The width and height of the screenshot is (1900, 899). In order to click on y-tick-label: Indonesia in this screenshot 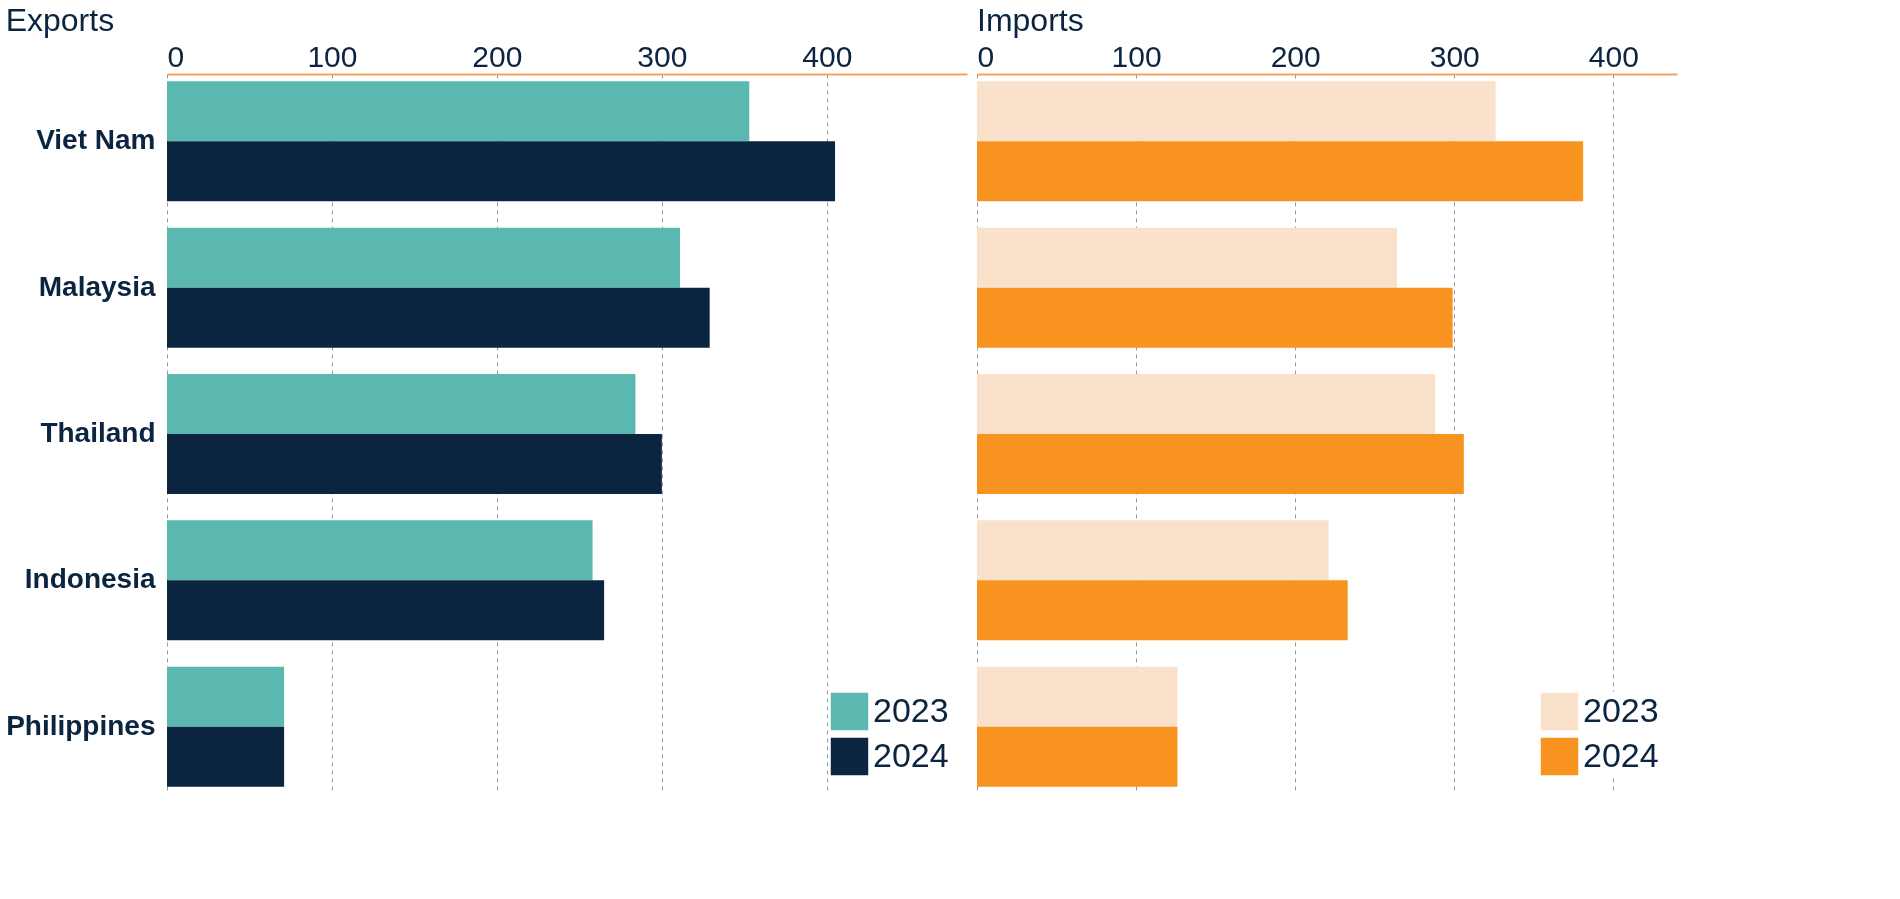, I will do `click(90, 579)`.